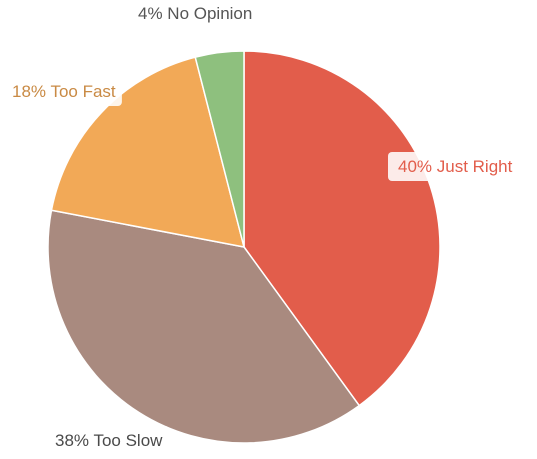 The width and height of the screenshot is (537, 459). I want to click on pie-label-no-opinion: 4% No Opinion, so click(195, 14).